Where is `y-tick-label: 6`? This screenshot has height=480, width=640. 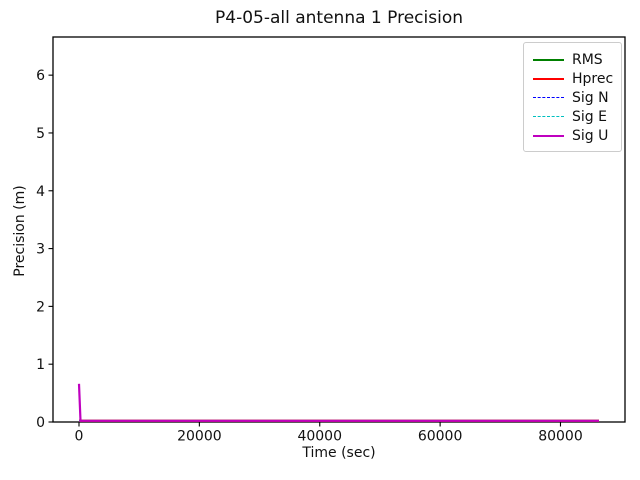 y-tick-label: 6 is located at coordinates (40, 76).